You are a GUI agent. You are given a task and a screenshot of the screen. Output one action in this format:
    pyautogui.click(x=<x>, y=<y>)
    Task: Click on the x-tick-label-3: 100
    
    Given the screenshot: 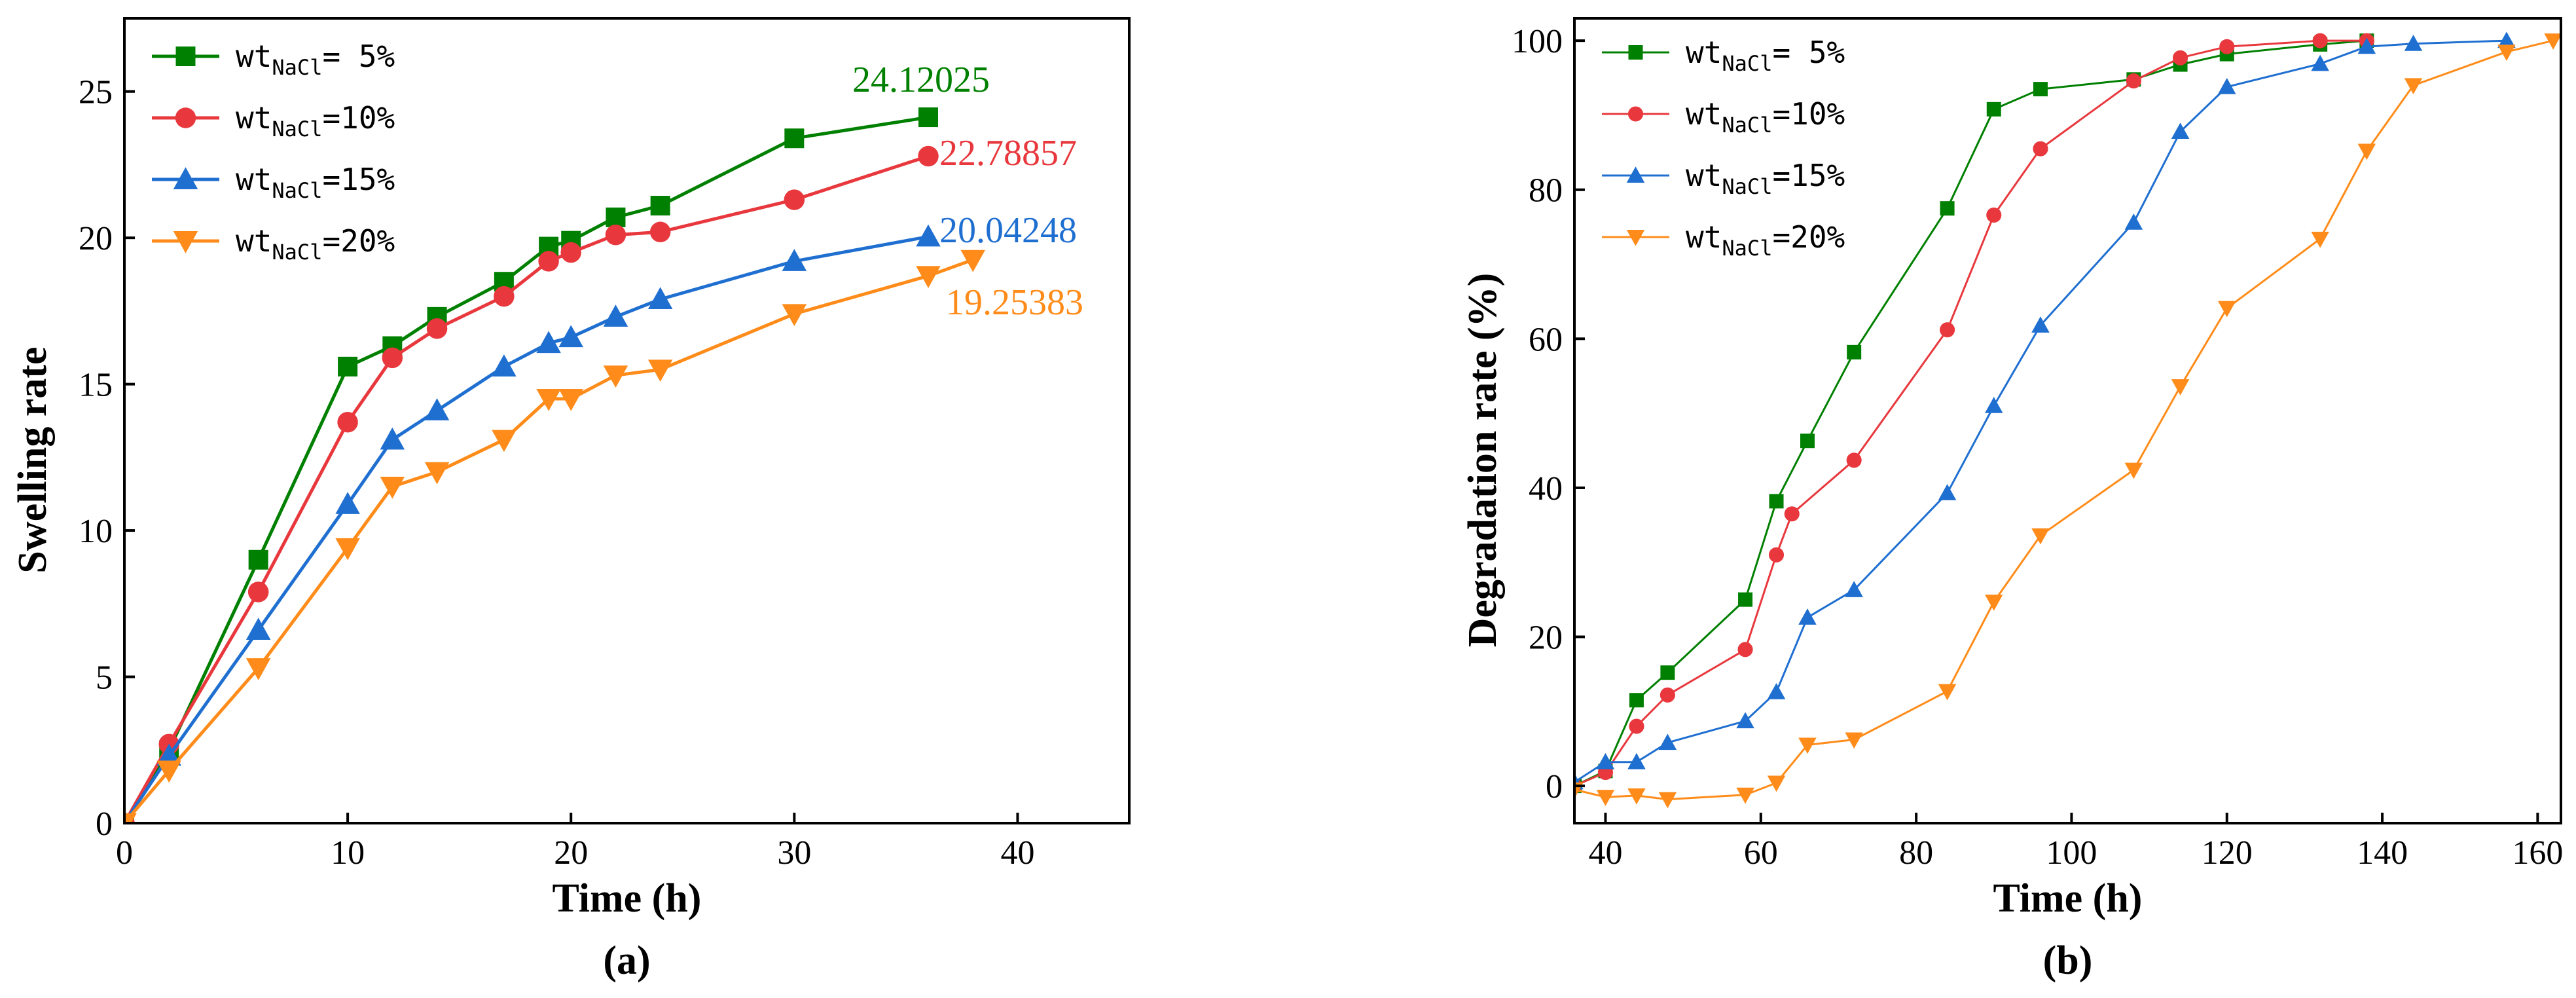 What is the action you would take?
    pyautogui.click(x=2071, y=853)
    